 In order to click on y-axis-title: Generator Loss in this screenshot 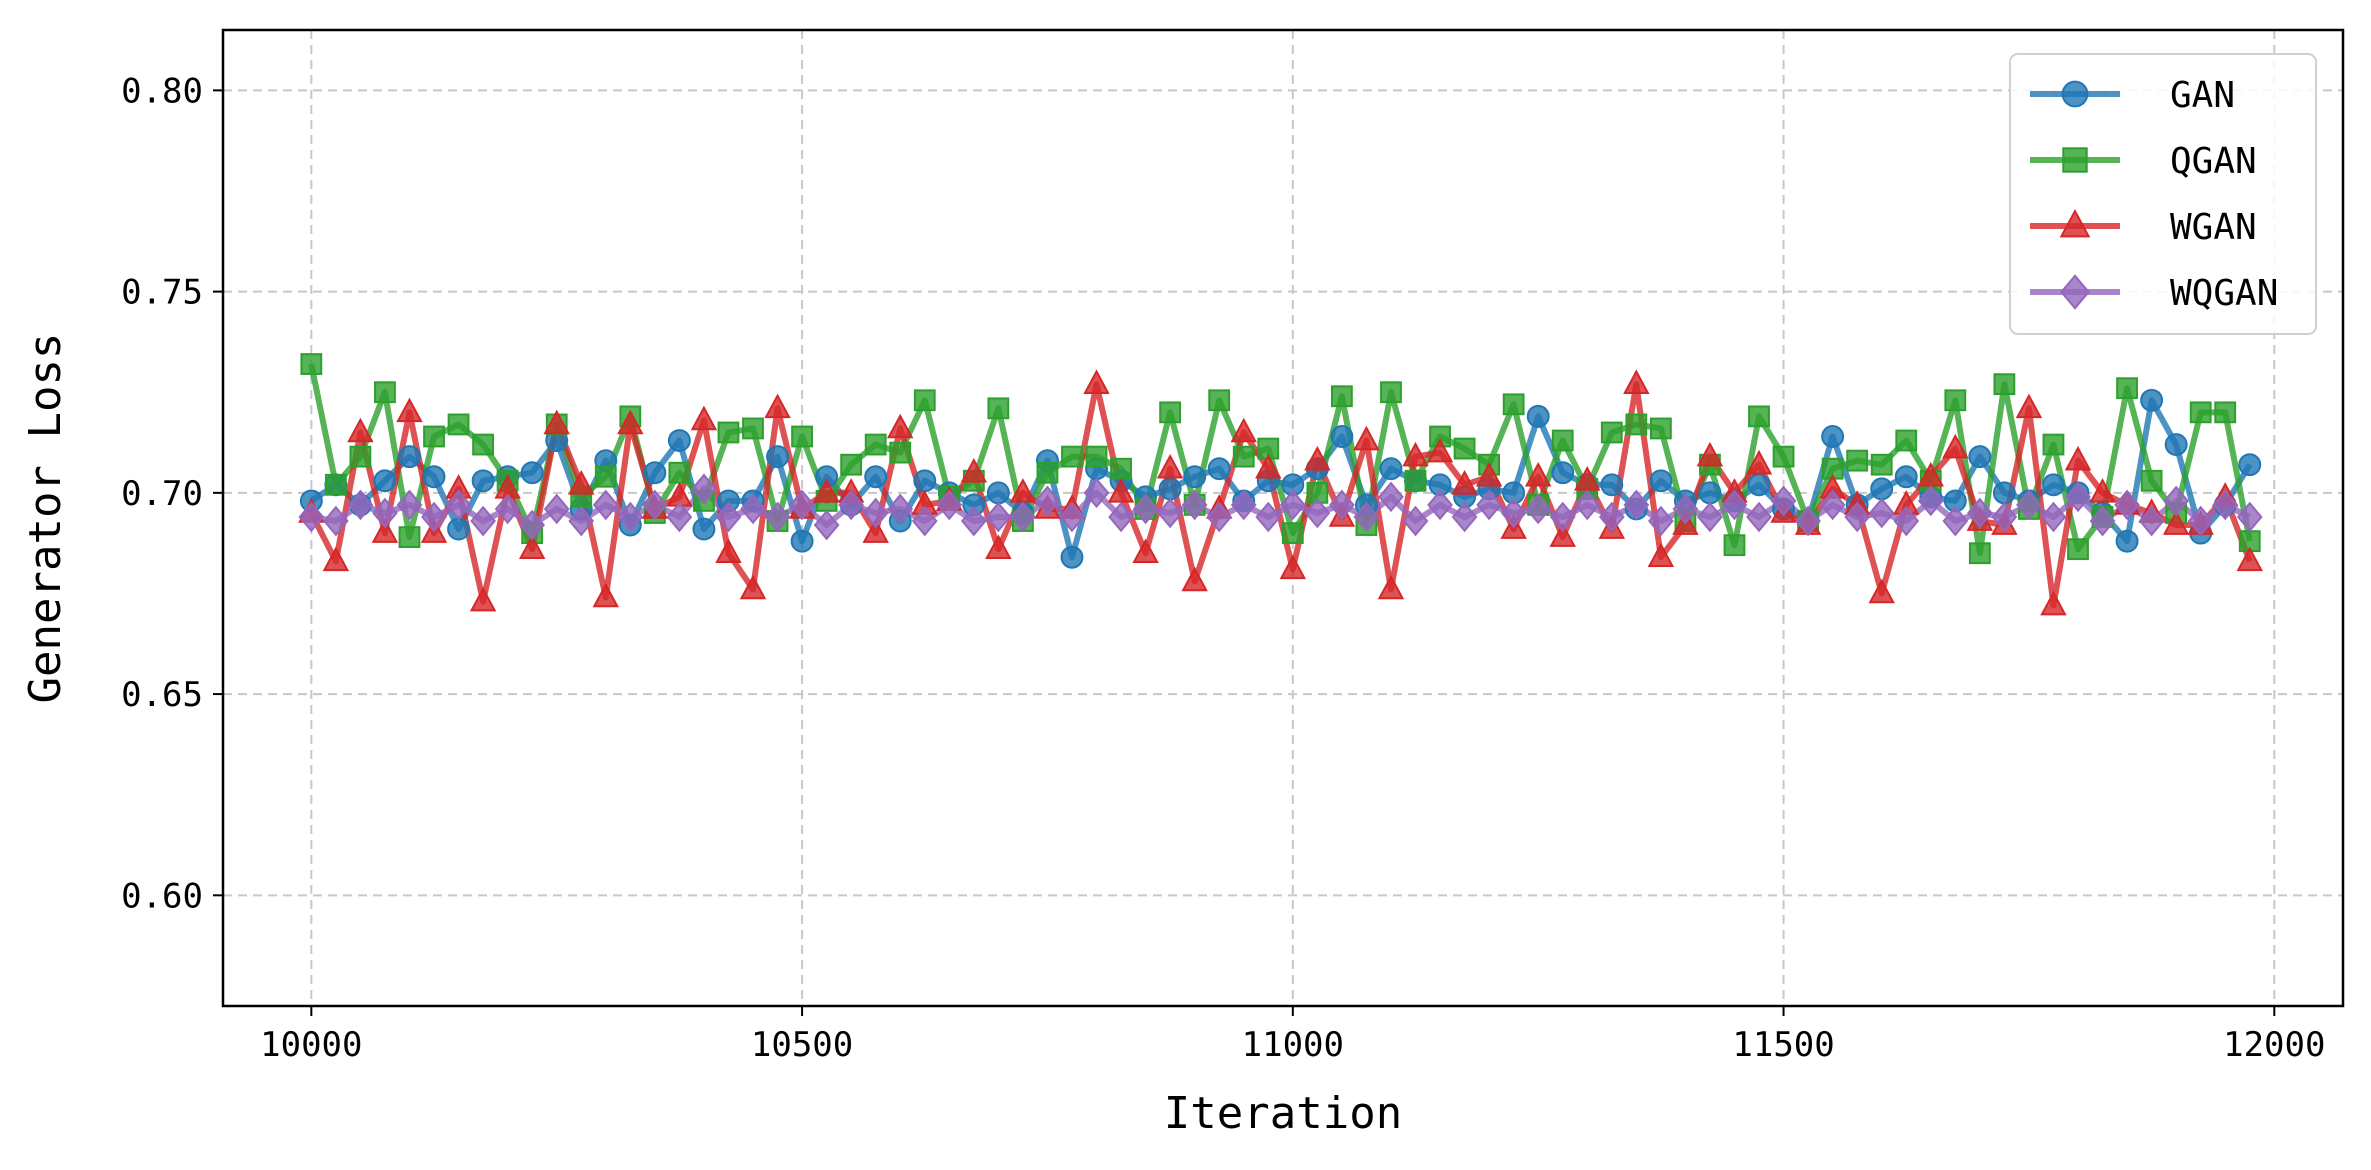, I will do `click(45, 518)`.